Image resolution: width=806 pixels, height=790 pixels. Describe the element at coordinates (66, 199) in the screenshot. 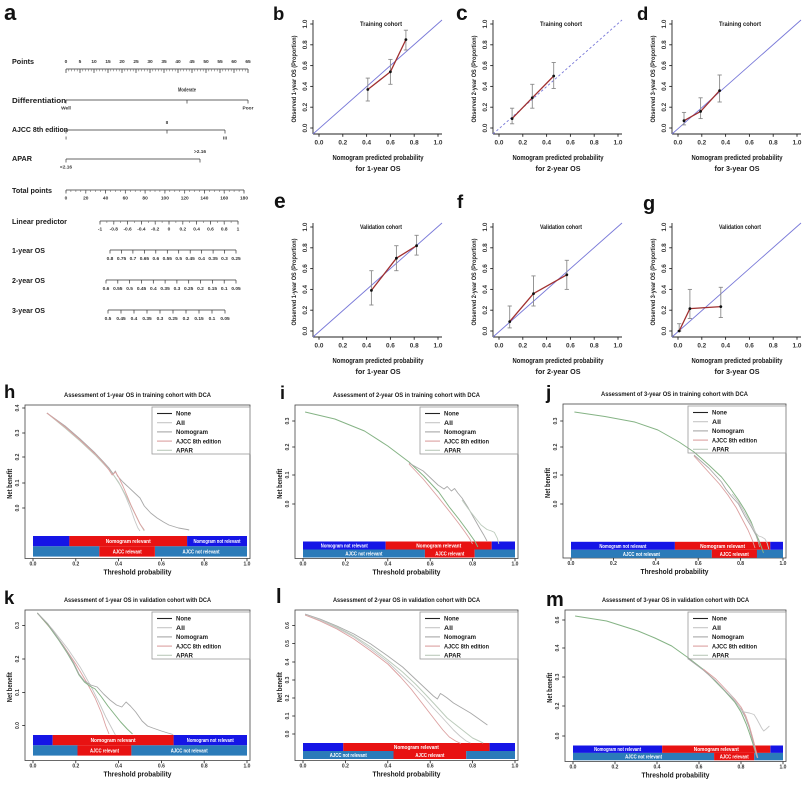

I see `svg-text: 0` at that location.